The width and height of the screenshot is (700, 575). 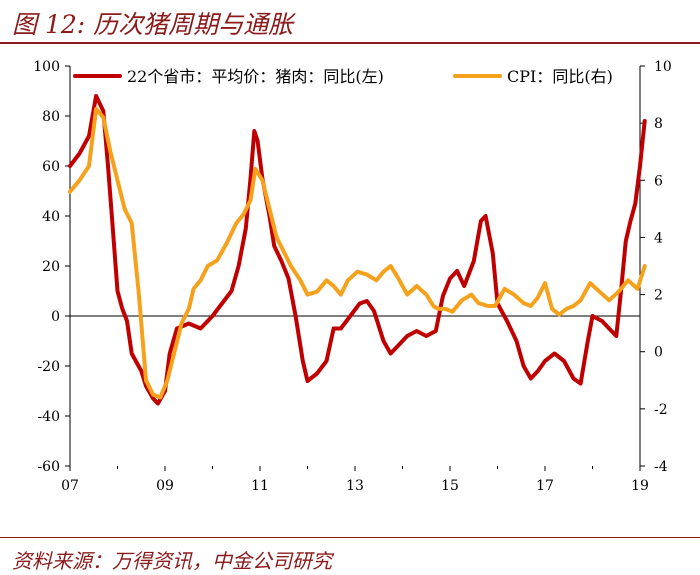 I want to click on x-tick-label: 19, so click(x=640, y=486).